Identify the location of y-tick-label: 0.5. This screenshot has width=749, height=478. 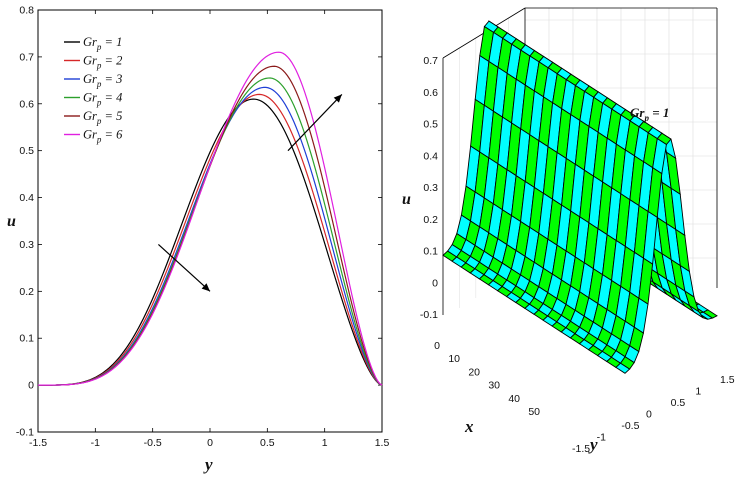
(26, 151).